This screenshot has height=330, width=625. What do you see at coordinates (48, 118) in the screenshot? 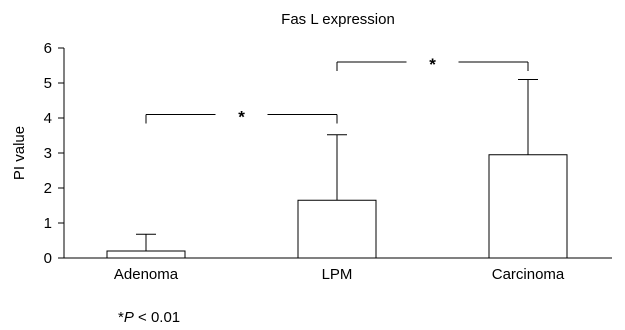
I see `y-tick-label-4: 4` at bounding box center [48, 118].